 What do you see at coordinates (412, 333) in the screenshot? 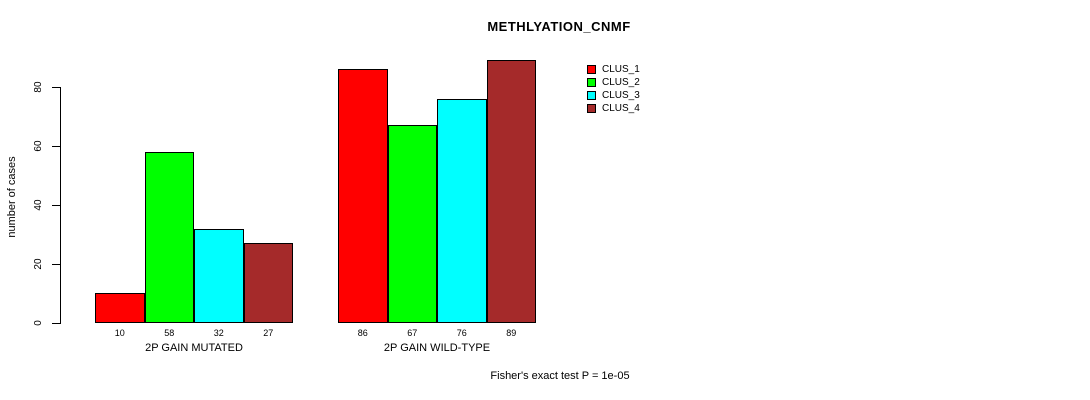
I see `bar-value-label: 67` at bounding box center [412, 333].